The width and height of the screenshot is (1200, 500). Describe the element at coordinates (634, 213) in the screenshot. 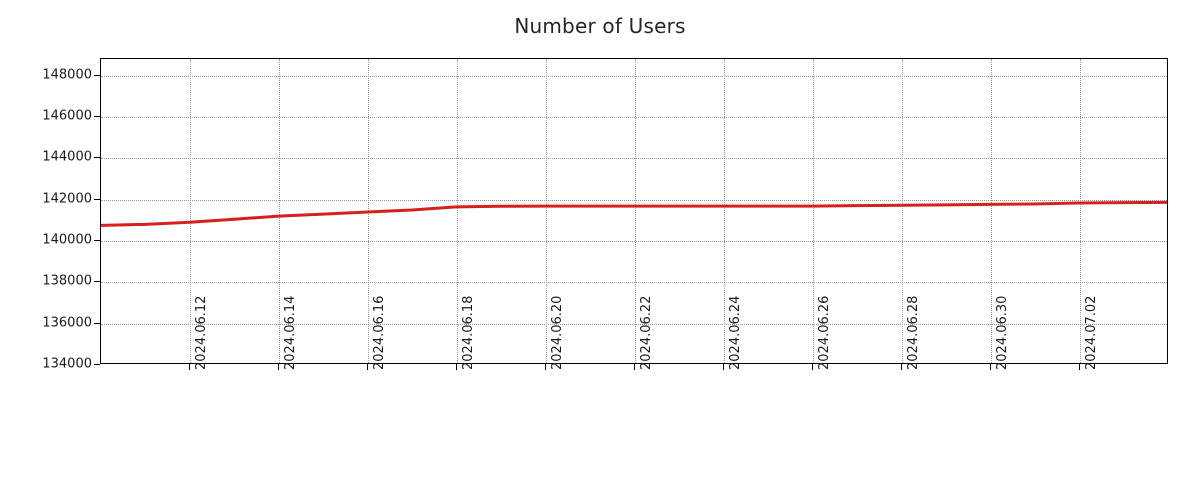

I see `series-polyline` at that location.